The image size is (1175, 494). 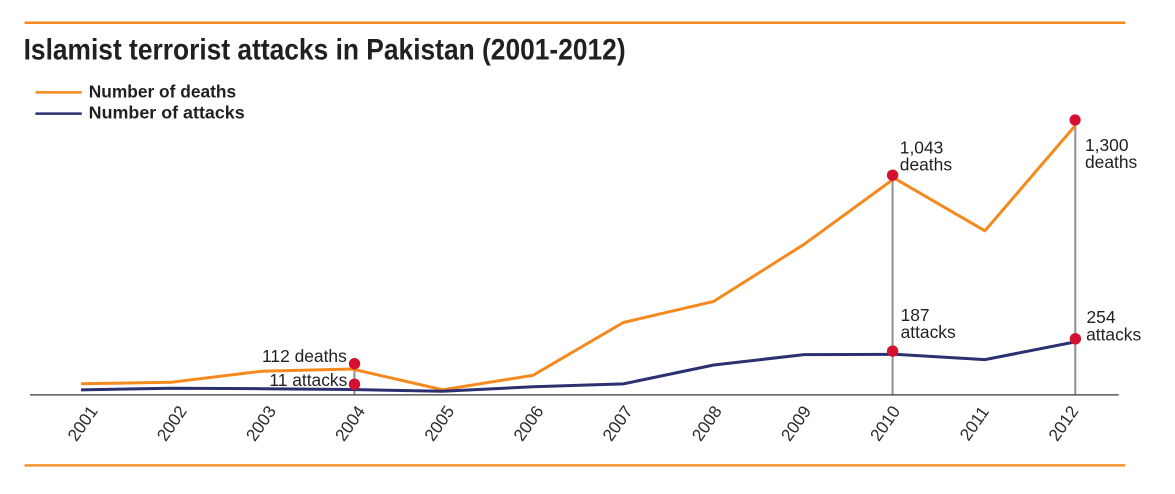 I want to click on svg-text: 11 attacks, so click(x=308, y=380).